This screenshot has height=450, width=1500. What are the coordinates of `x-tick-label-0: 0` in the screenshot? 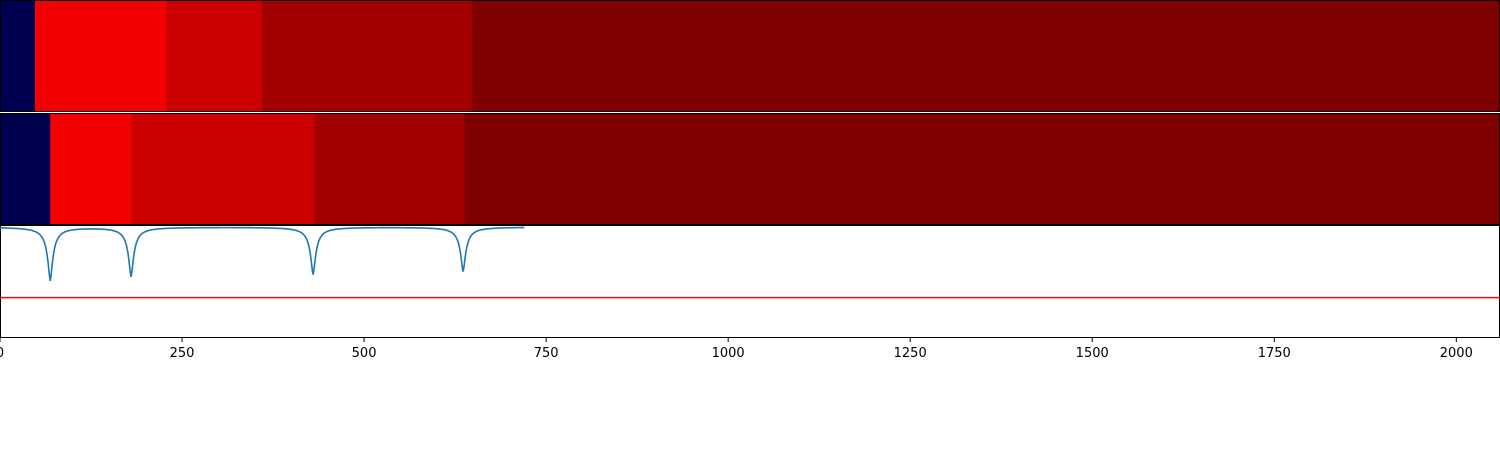 It's located at (2, 353).